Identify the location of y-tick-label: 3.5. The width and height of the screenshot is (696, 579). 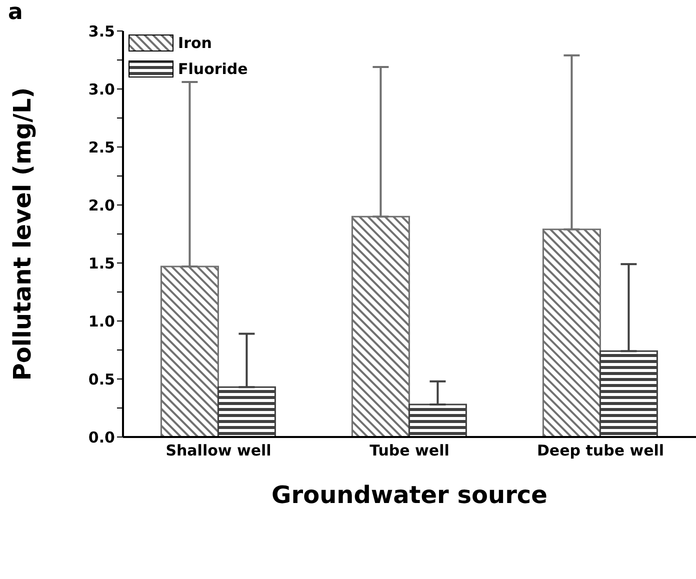
(101, 31).